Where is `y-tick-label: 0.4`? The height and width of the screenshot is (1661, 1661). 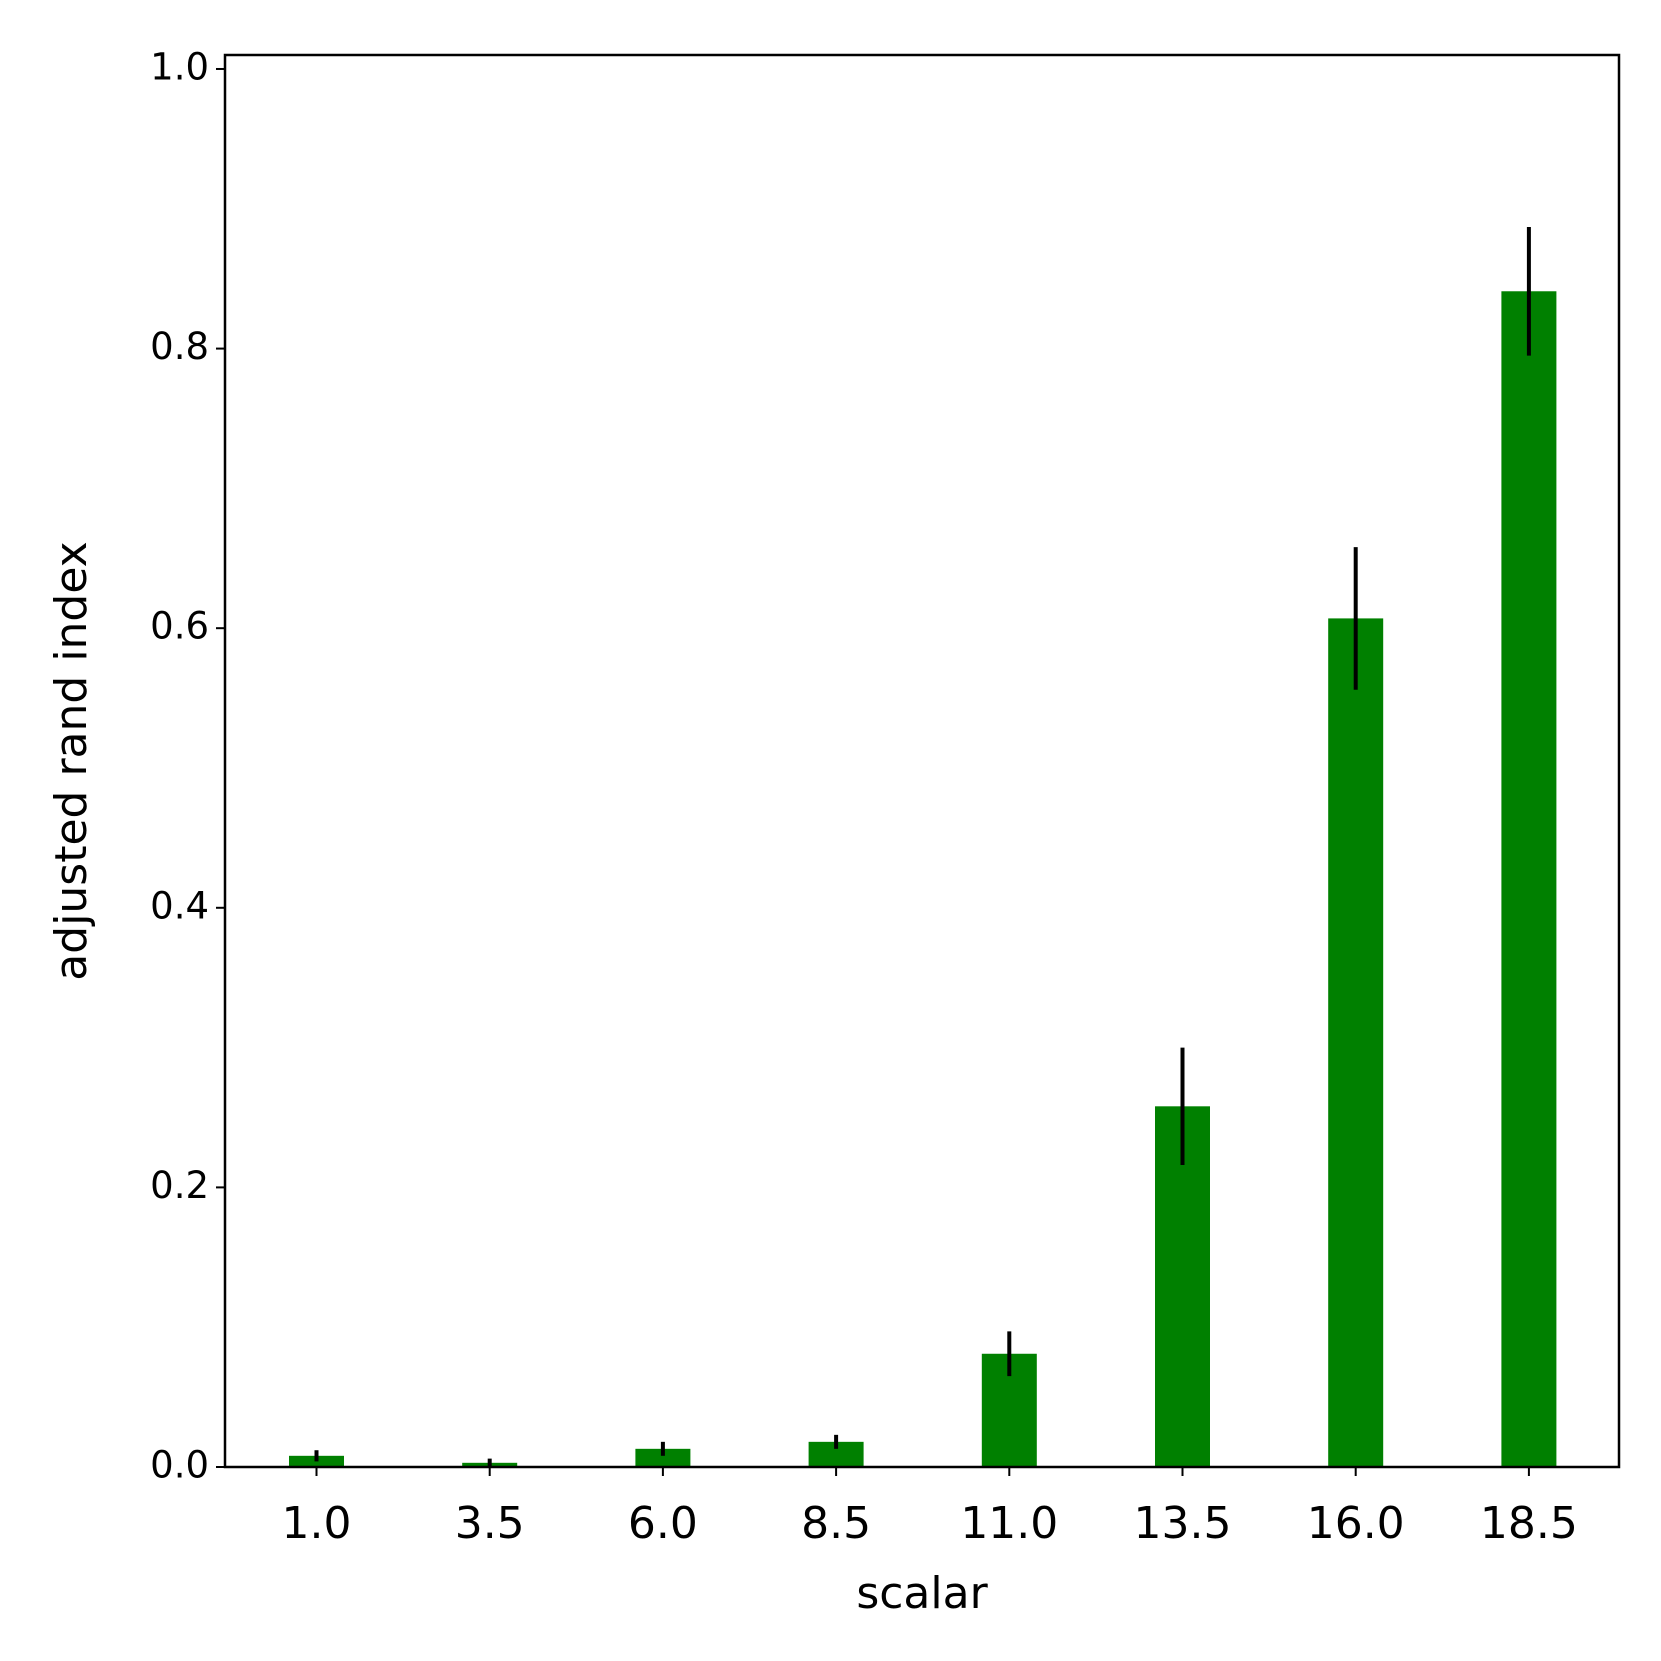
y-tick-label: 0.4 is located at coordinates (179, 905).